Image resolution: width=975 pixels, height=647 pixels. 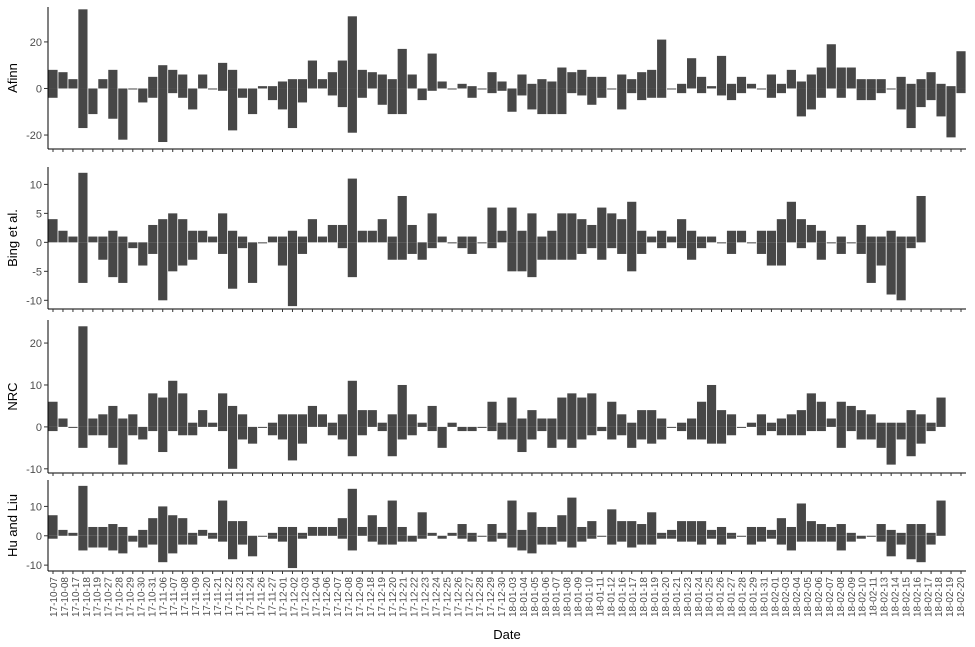 I want to click on x-tick-label: 17-11-23, so click(x=240, y=597).